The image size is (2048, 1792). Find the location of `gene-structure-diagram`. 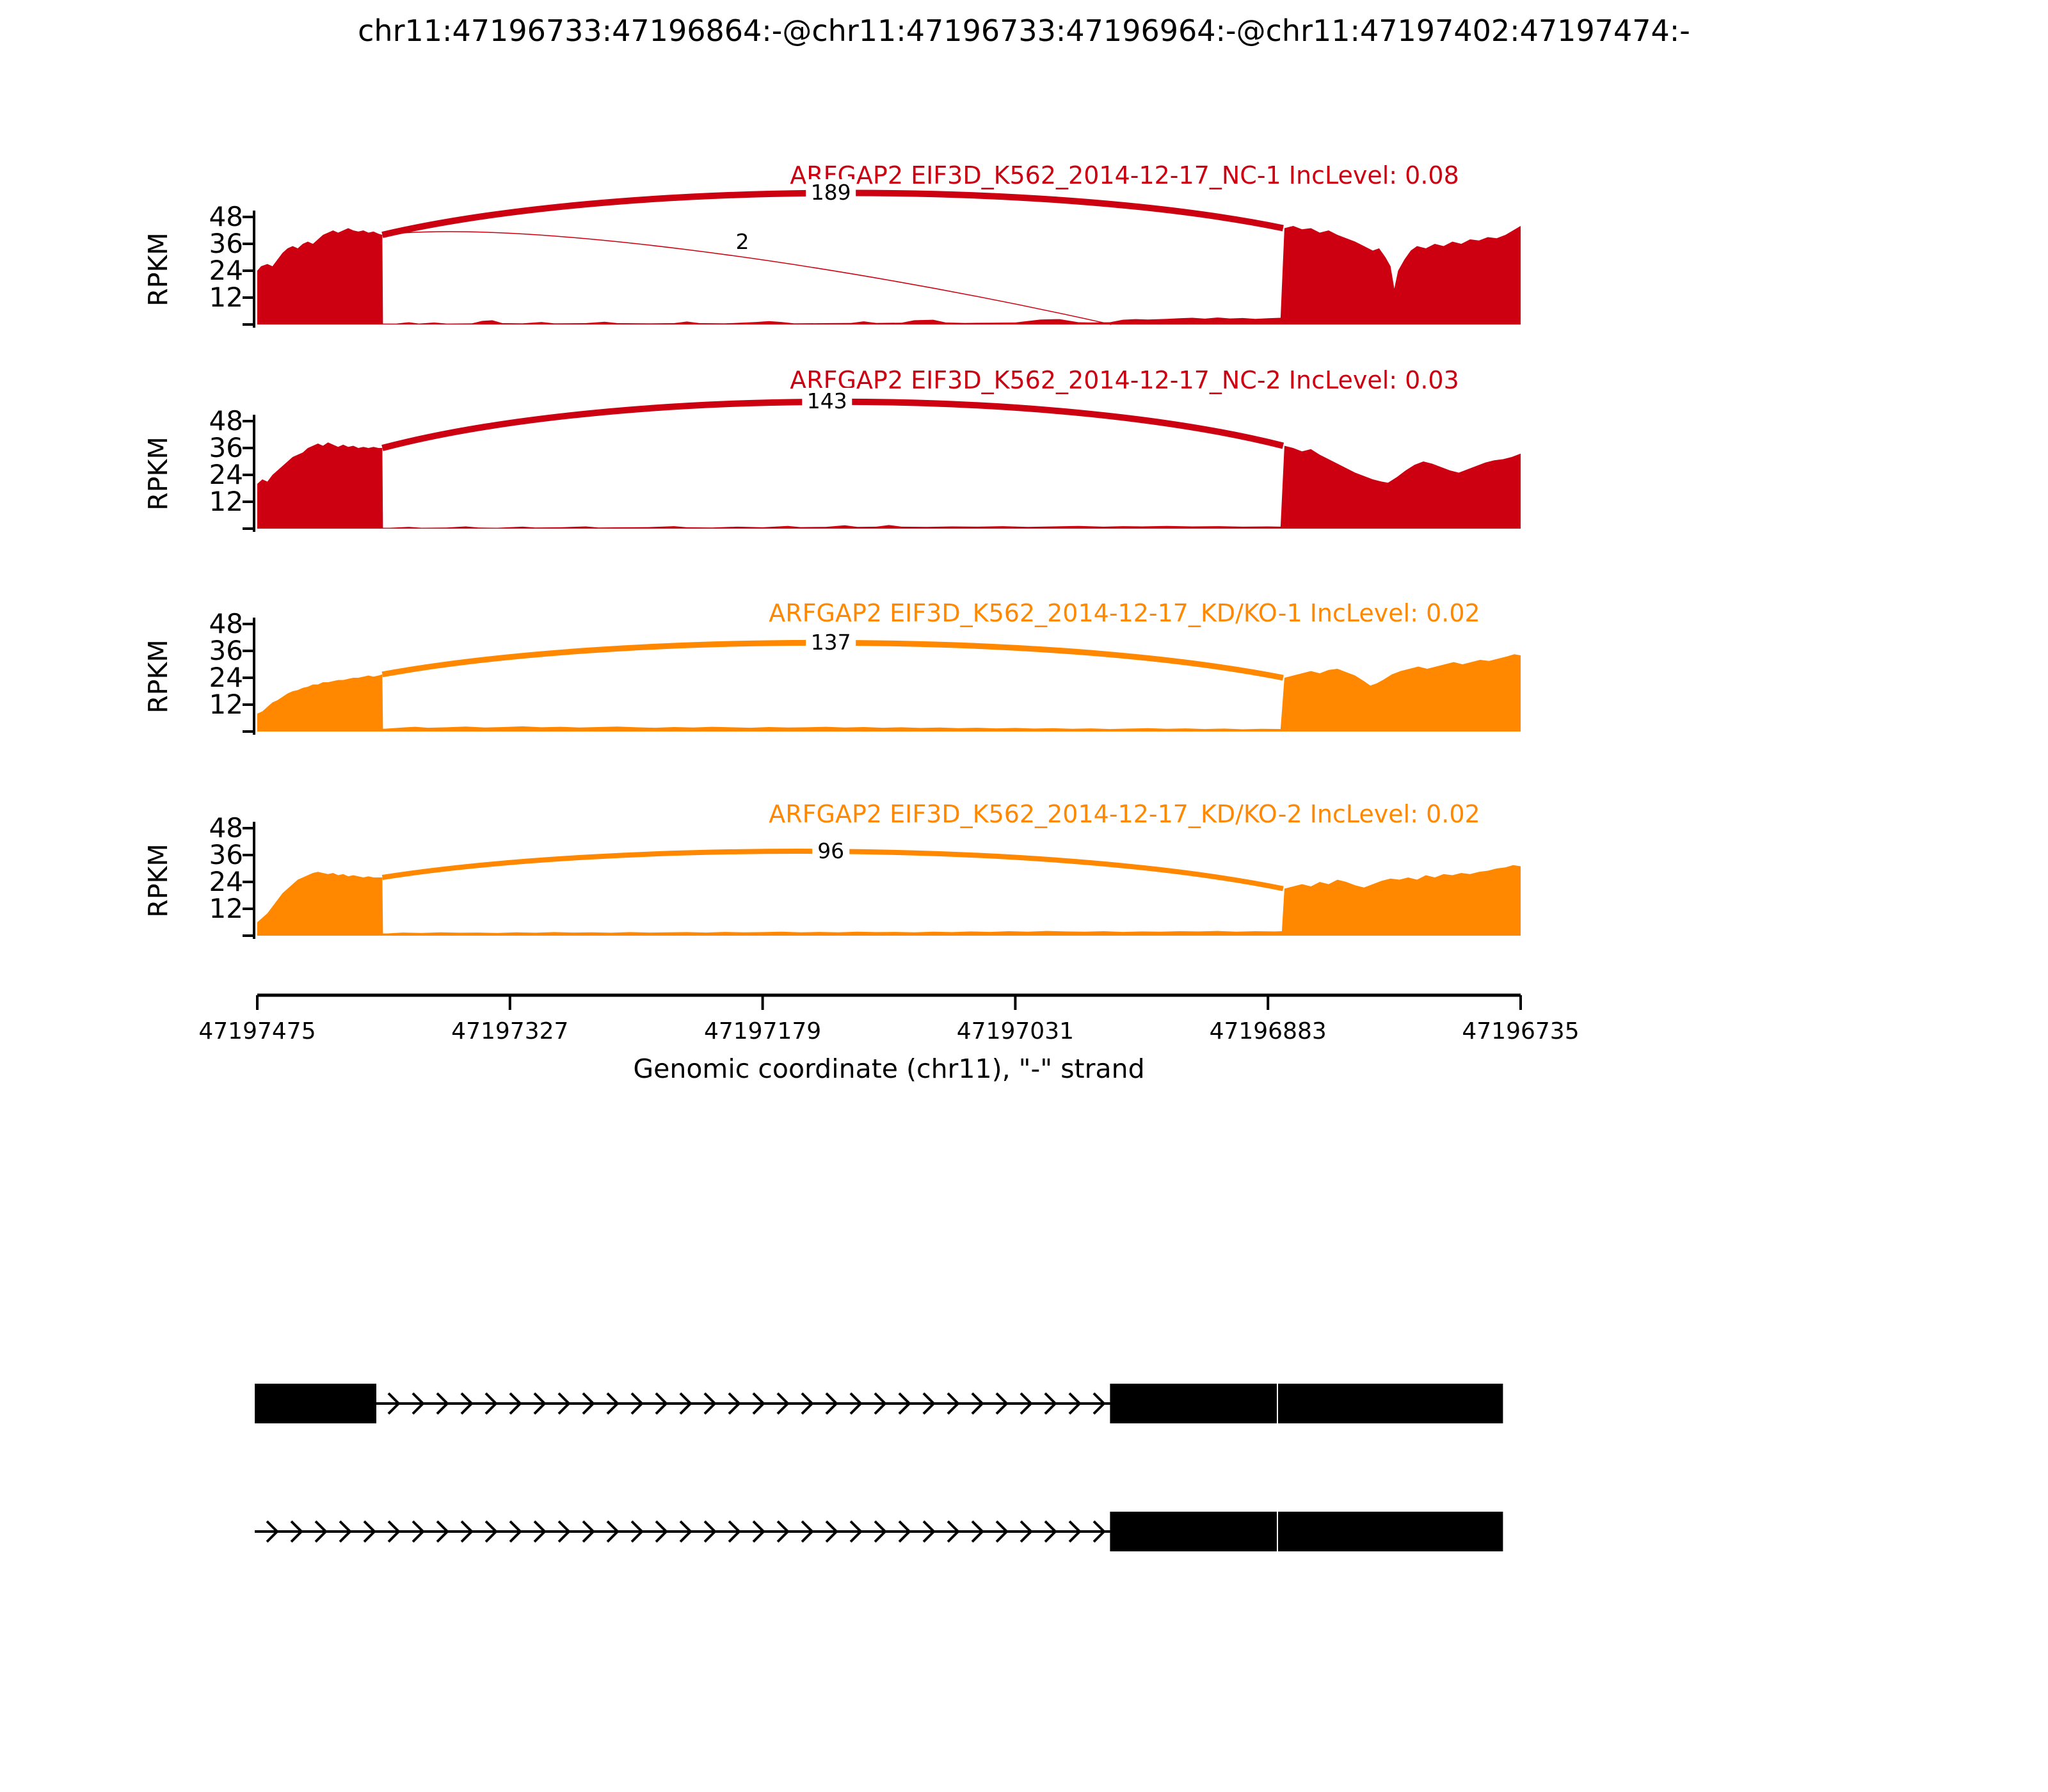

gene-structure-diagram is located at coordinates (879, 1467).